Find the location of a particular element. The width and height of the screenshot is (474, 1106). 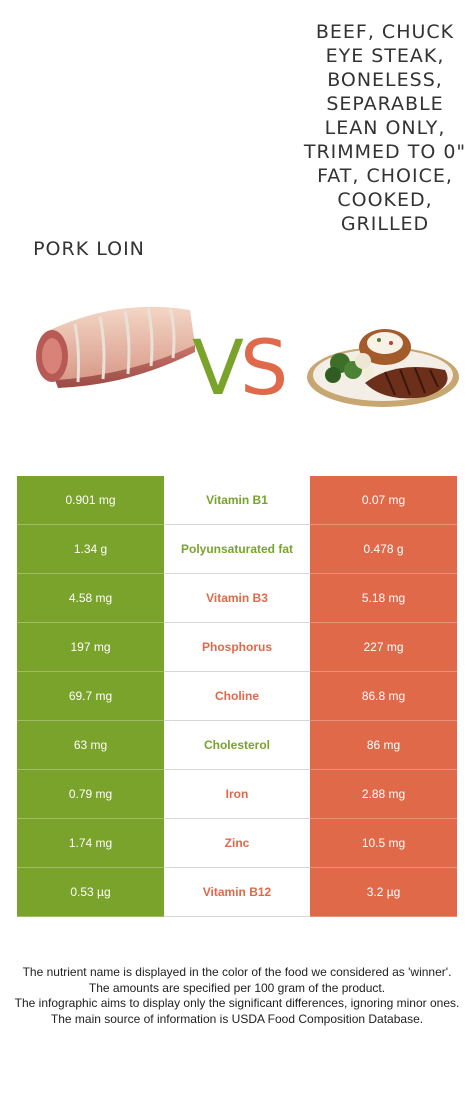

table-row: 1.34 g Polyunsaturated fat 0.478 g is located at coordinates (237, 549).